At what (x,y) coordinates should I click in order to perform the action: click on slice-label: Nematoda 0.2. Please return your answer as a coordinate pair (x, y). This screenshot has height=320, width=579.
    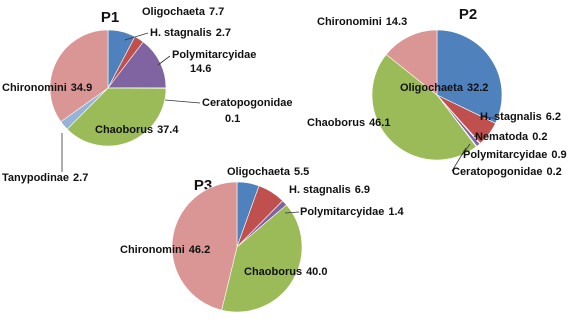
    Looking at the image, I should click on (511, 137).